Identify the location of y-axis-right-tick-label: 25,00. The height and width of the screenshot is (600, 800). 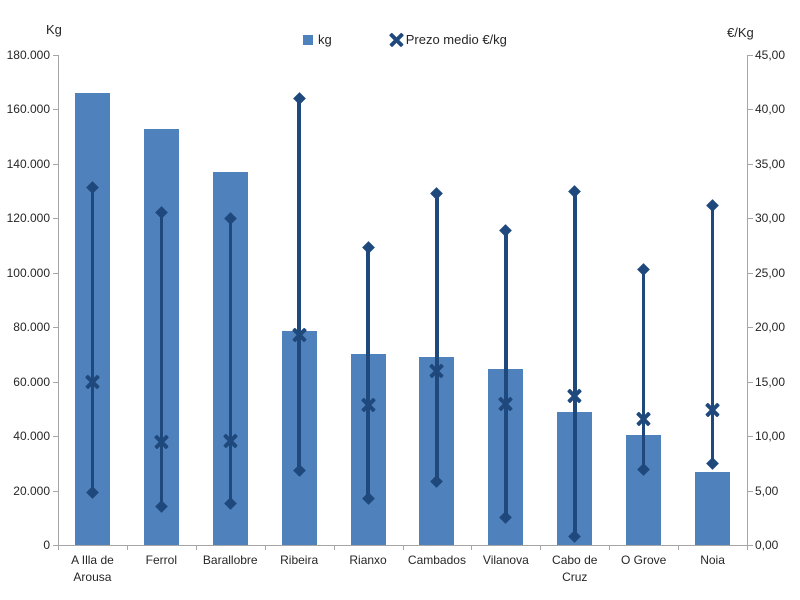
(770, 272).